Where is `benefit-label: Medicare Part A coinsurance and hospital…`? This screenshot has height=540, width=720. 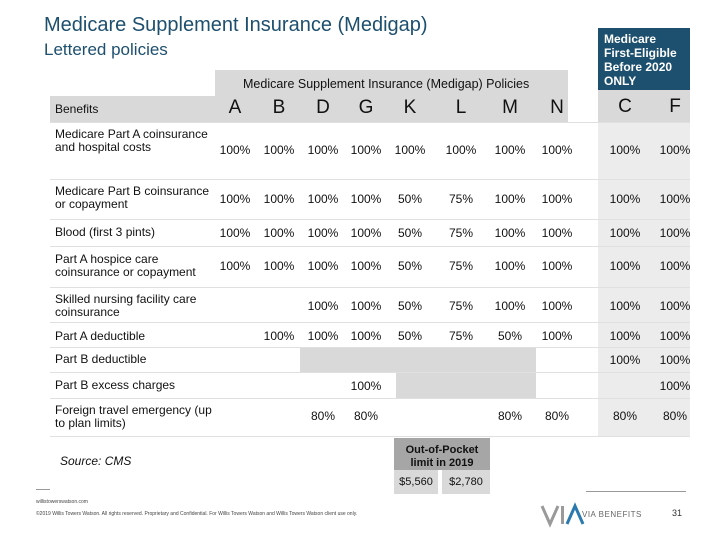 benefit-label: Medicare Part A coinsurance and hospital… is located at coordinates (131, 140).